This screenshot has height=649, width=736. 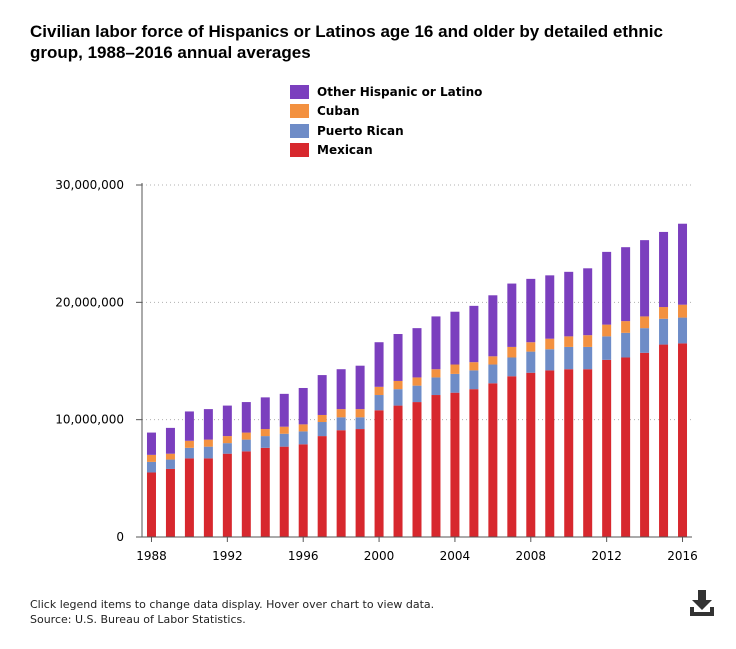 I want to click on legend-item-cuban: Cuban, so click(x=386, y=112).